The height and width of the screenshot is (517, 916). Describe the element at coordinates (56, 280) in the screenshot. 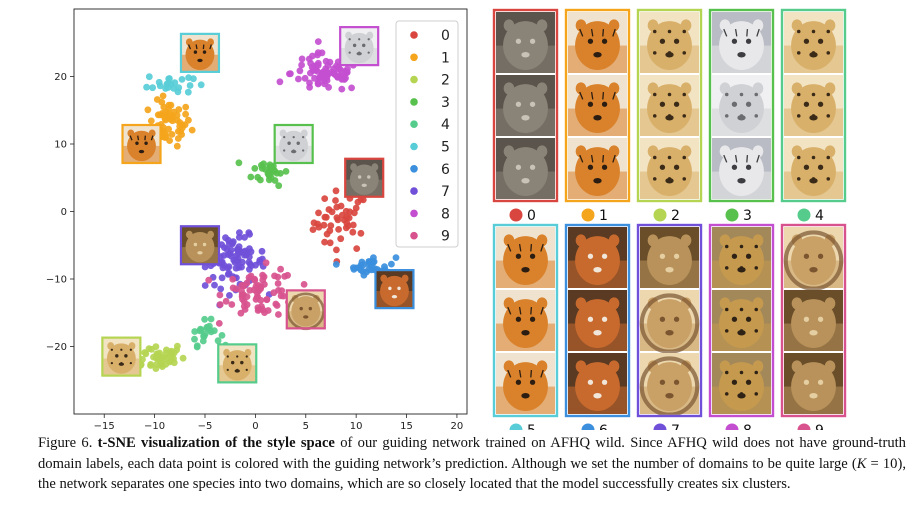

I see `y-tick-label: −10` at that location.